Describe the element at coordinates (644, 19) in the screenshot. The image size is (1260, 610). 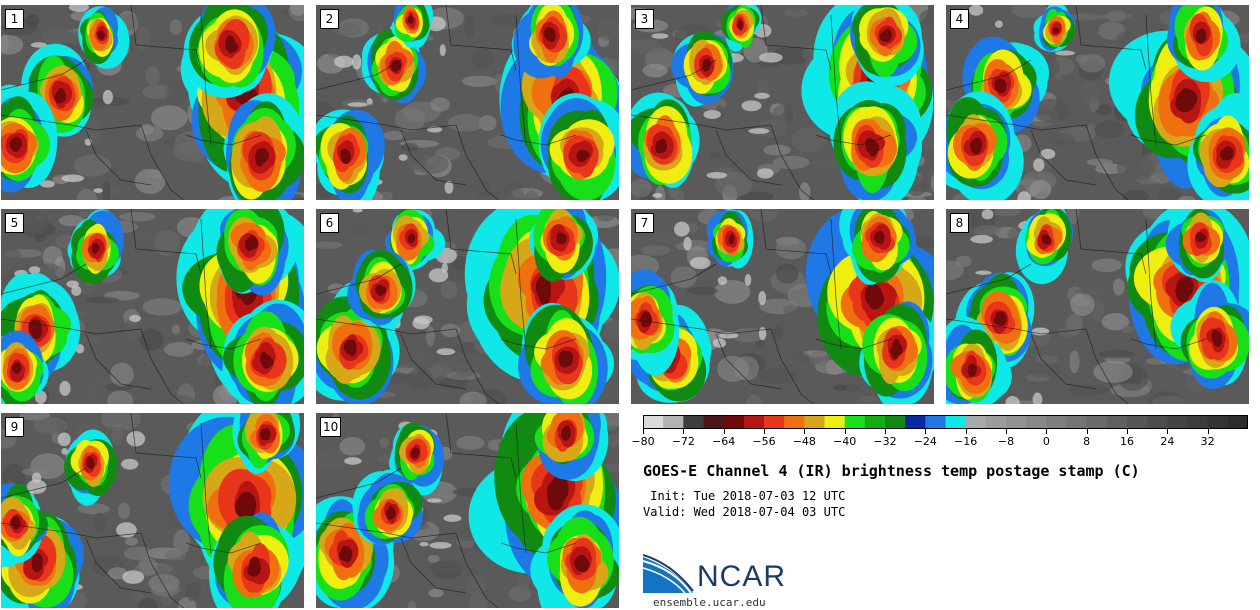
I see `member-label: 3` at that location.